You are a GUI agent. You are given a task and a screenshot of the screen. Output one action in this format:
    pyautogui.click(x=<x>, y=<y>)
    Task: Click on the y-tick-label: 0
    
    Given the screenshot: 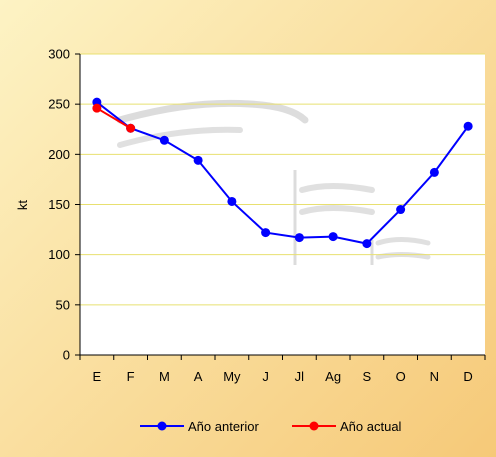 What is the action you would take?
    pyautogui.click(x=66, y=355)
    